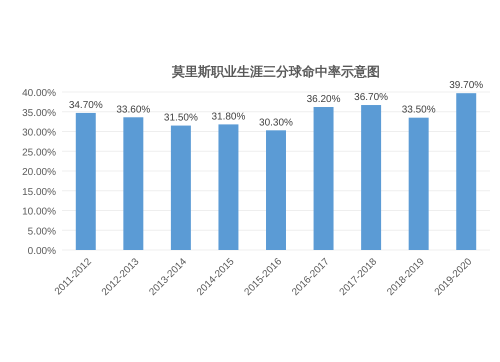  Describe the element at coordinates (39, 93) in the screenshot. I see `y-tick-label: 40.00%` at that location.